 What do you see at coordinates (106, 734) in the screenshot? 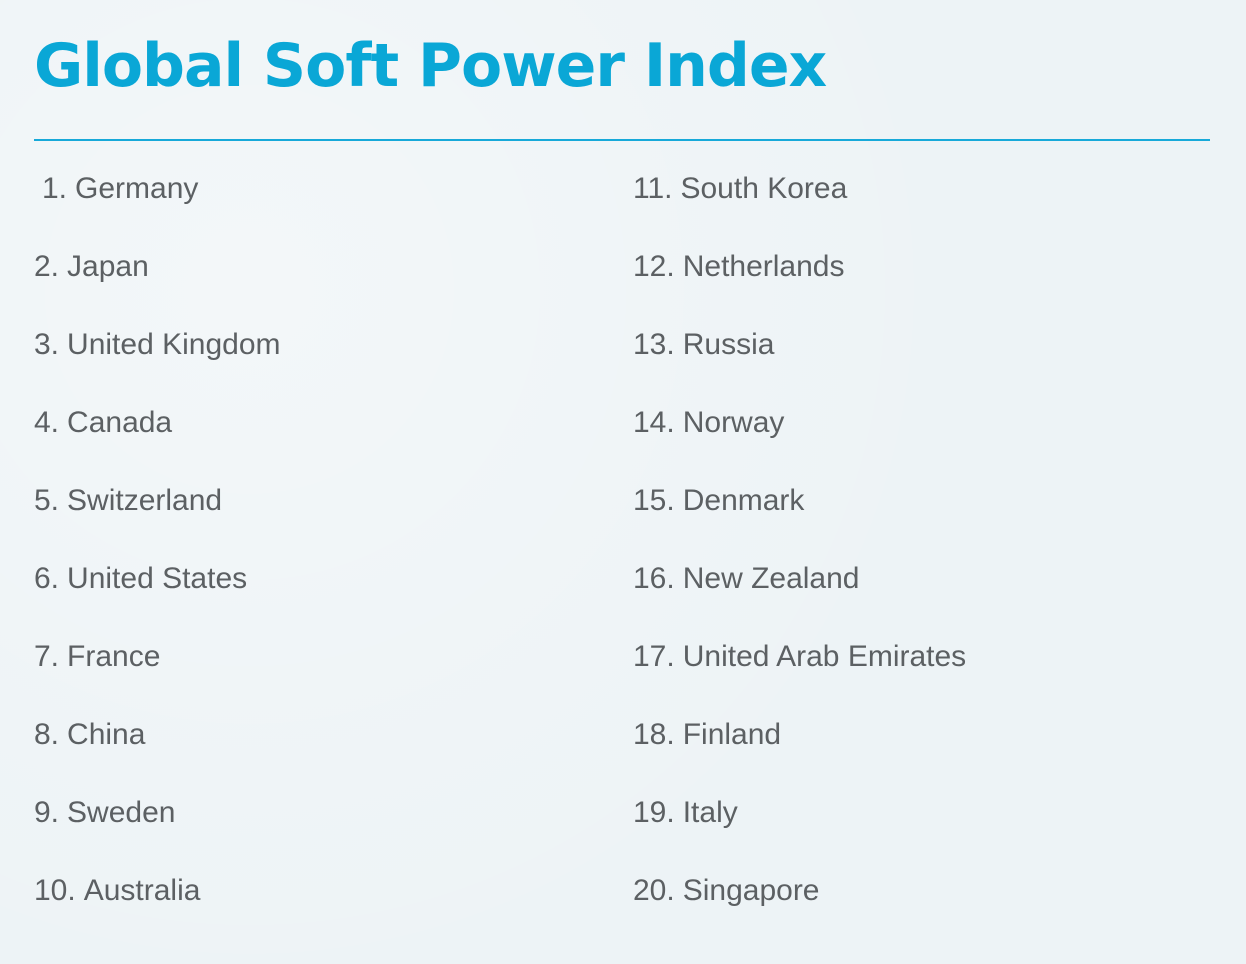
I see `country-name: China` at bounding box center [106, 734].